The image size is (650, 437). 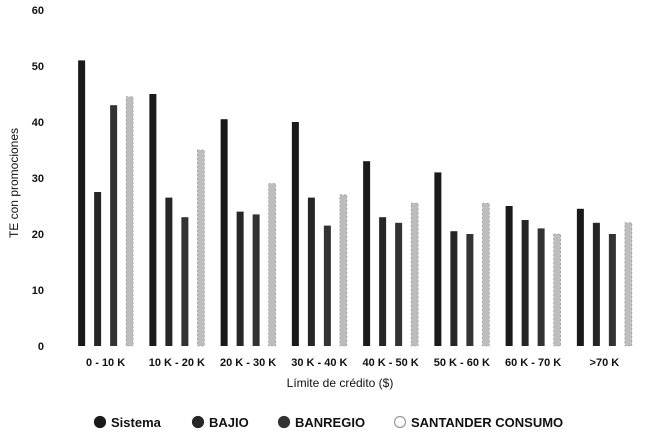 What do you see at coordinates (248, 363) in the screenshot?
I see `x-tick-label: 20 K - 30 K` at bounding box center [248, 363].